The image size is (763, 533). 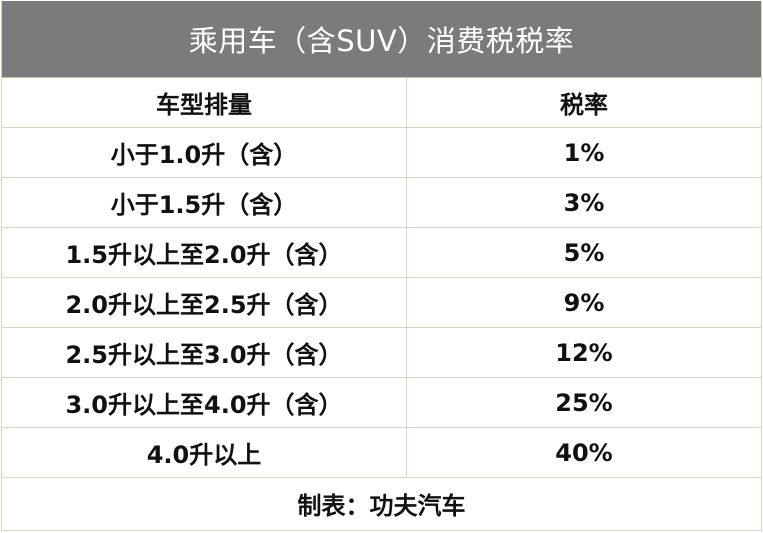 What do you see at coordinates (204, 152) in the screenshot?
I see `displacement-cell: 小于1.0升（含）` at bounding box center [204, 152].